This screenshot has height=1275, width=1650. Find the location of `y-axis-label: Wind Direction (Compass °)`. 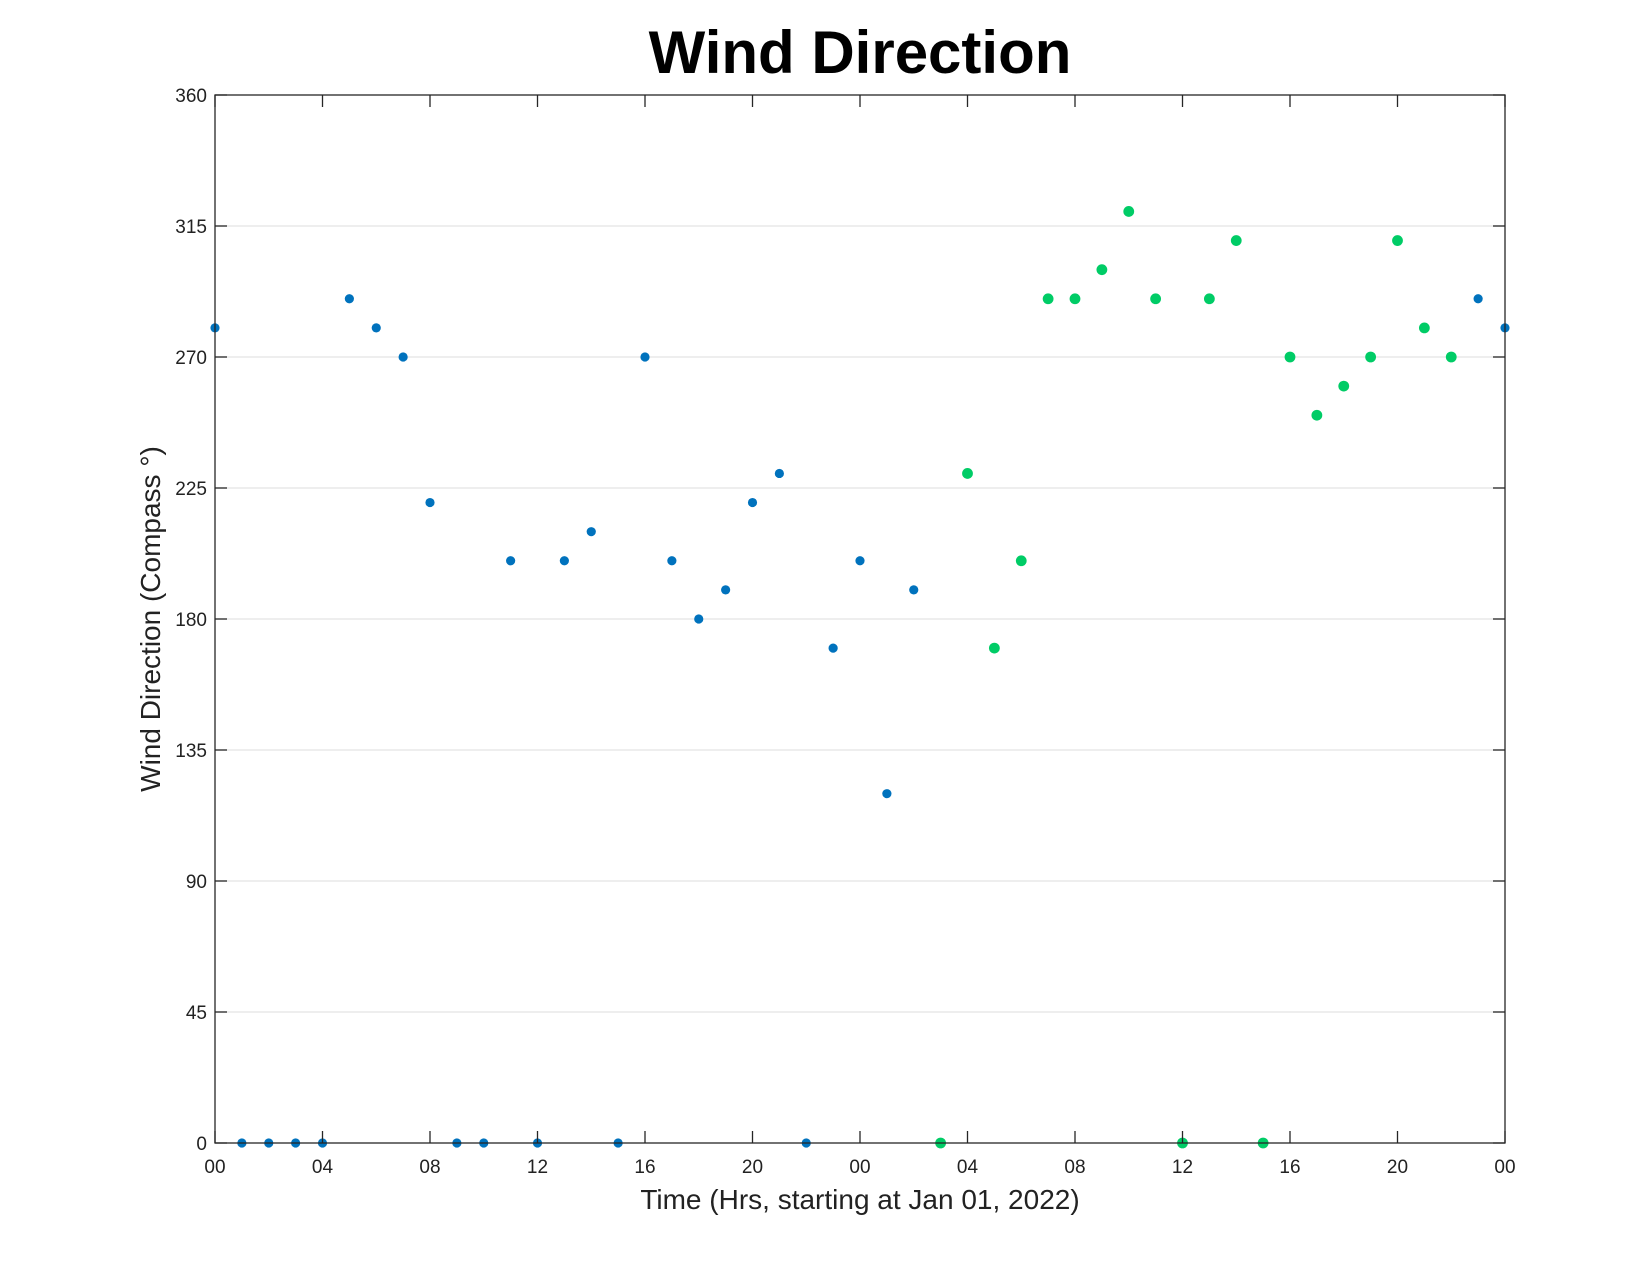

y-axis-label: Wind Direction (Compass °) is located at coordinates (150, 619).